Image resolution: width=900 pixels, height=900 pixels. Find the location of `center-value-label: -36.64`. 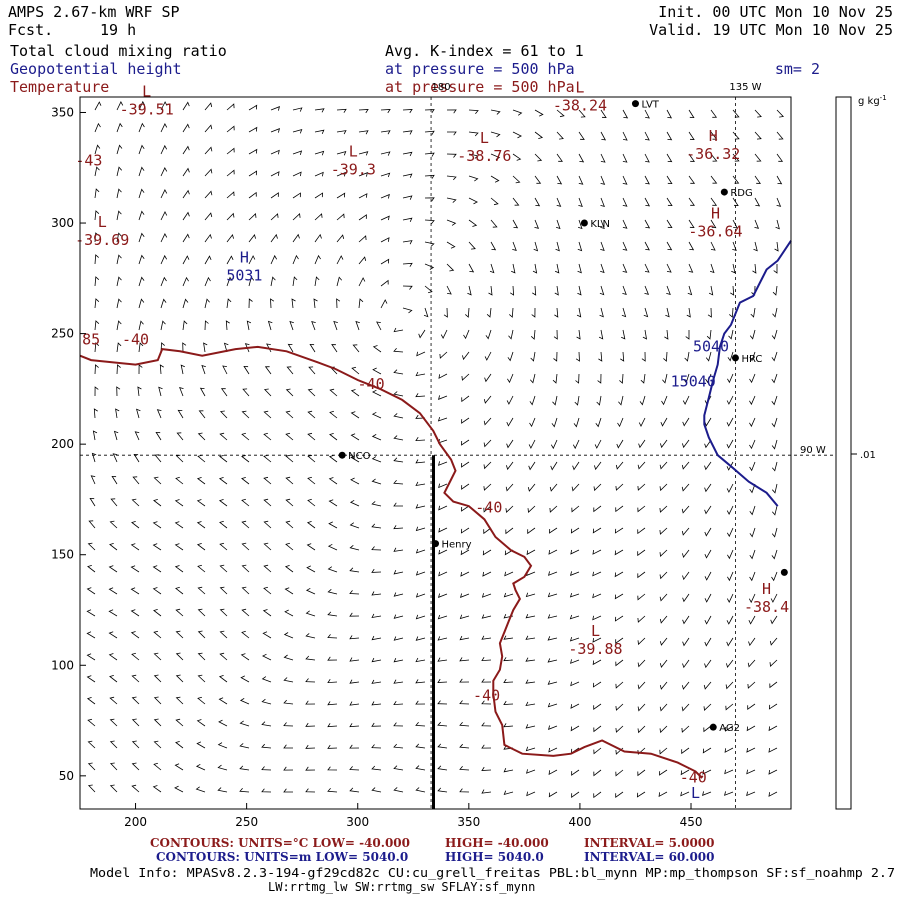

center-value-label: -36.64 is located at coordinates (715, 231).